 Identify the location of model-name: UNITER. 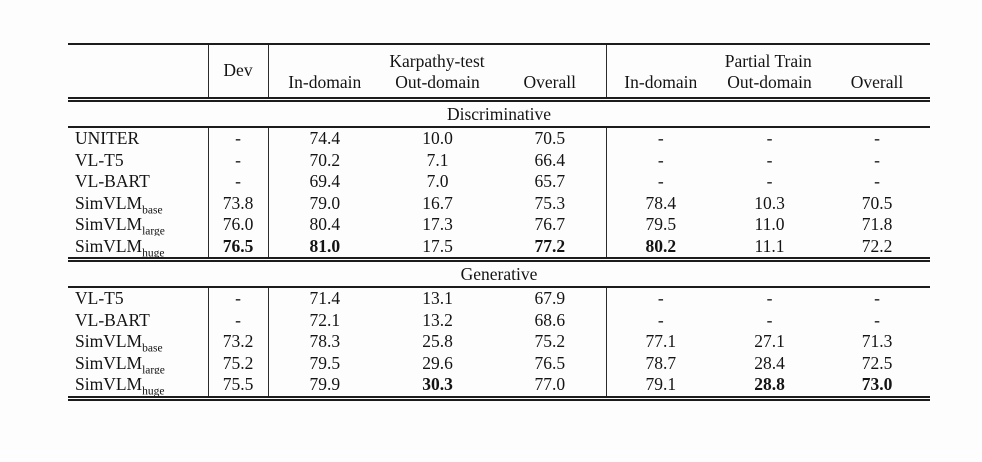
(138, 138).